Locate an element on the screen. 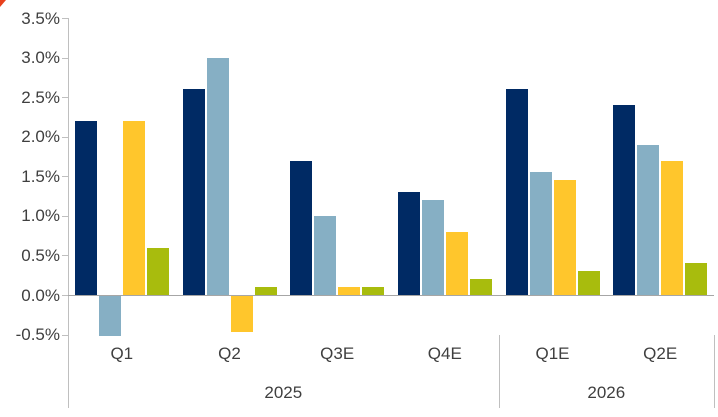  bar-navy-q4e is located at coordinates (409, 243).